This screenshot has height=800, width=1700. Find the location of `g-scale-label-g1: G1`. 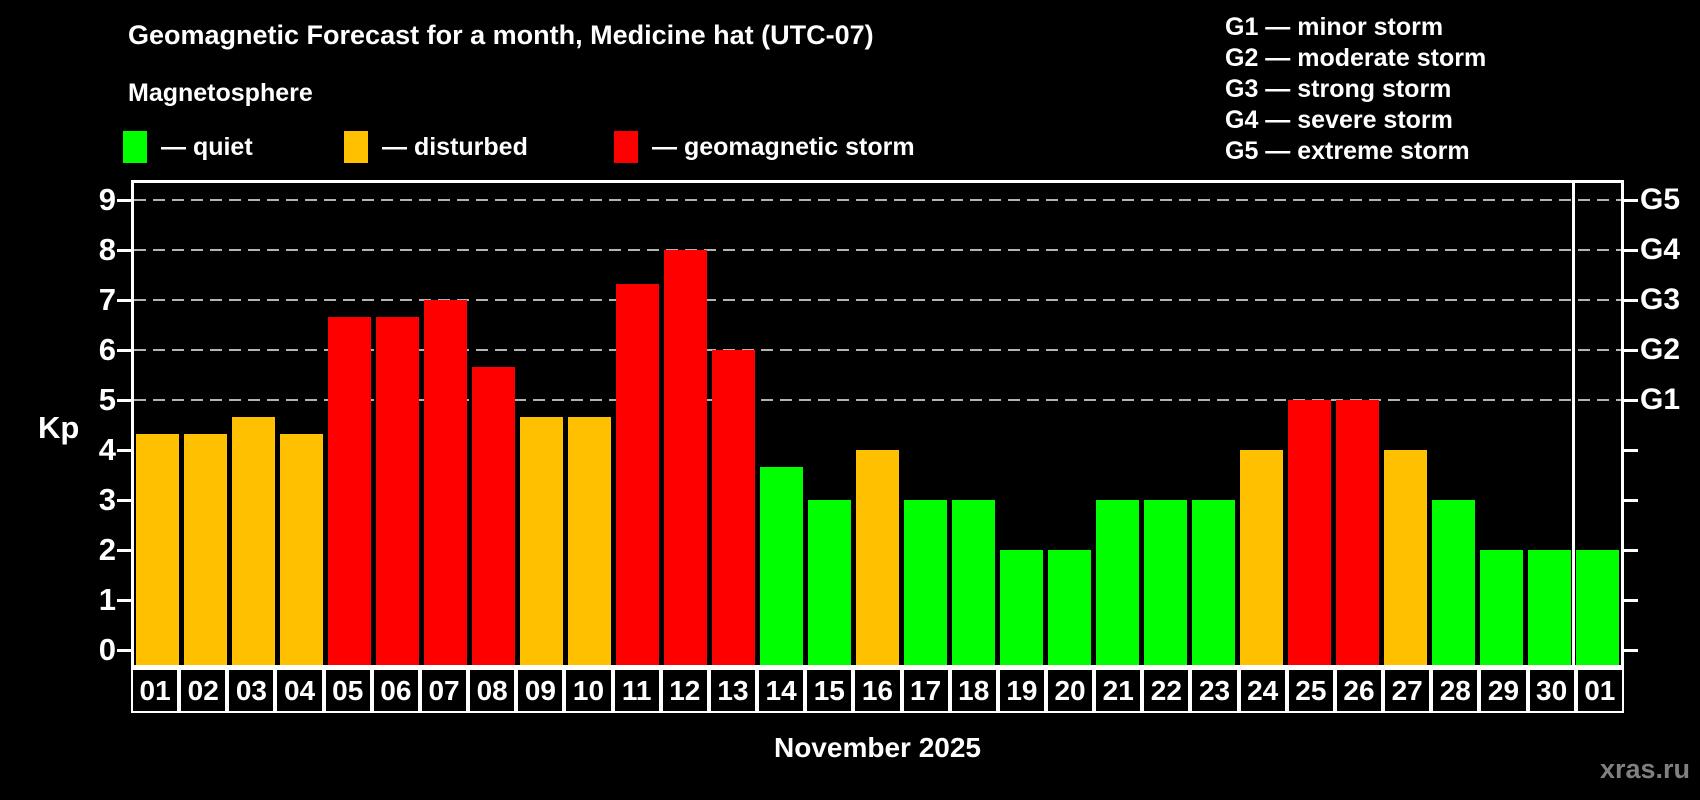

g-scale-label-g1: G1 is located at coordinates (1660, 399).